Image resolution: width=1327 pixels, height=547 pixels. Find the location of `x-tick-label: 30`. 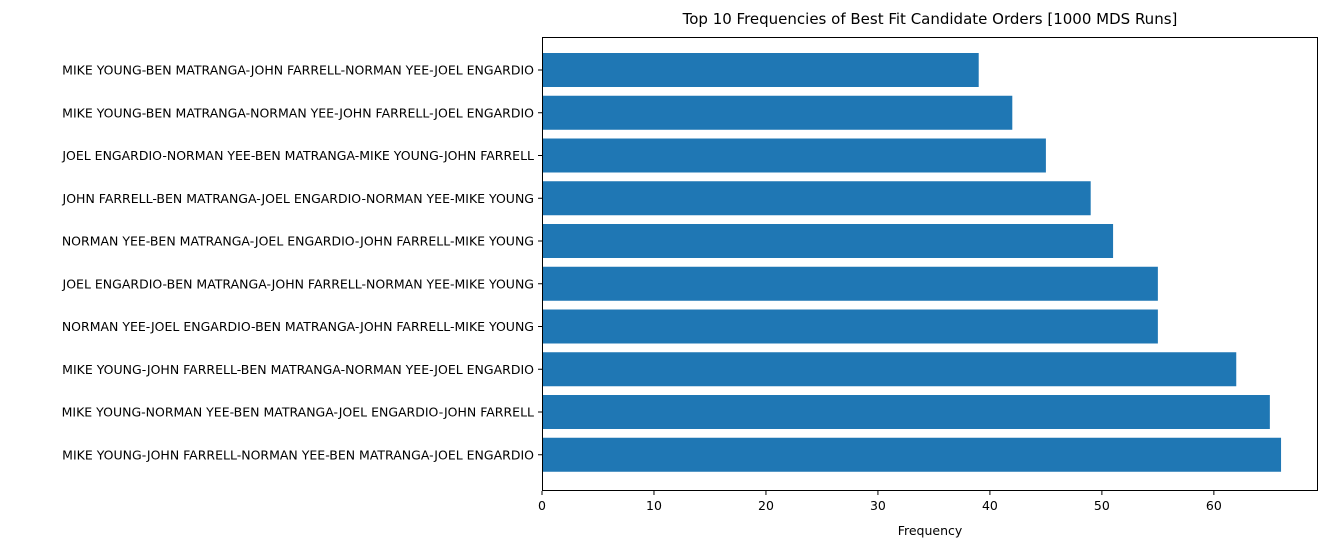

x-tick-label: 30 is located at coordinates (878, 505).